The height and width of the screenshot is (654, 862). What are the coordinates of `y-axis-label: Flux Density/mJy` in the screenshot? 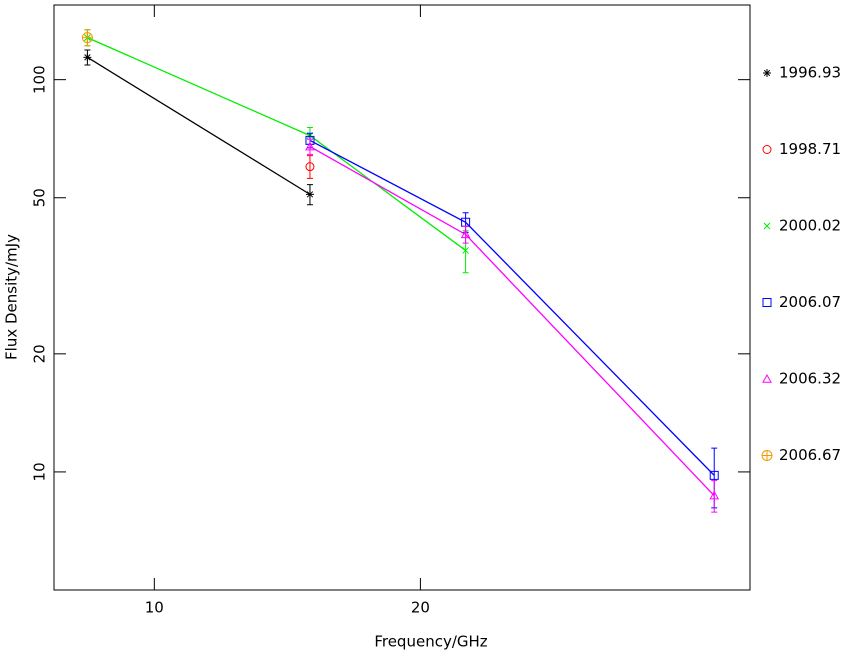 It's located at (12, 297).